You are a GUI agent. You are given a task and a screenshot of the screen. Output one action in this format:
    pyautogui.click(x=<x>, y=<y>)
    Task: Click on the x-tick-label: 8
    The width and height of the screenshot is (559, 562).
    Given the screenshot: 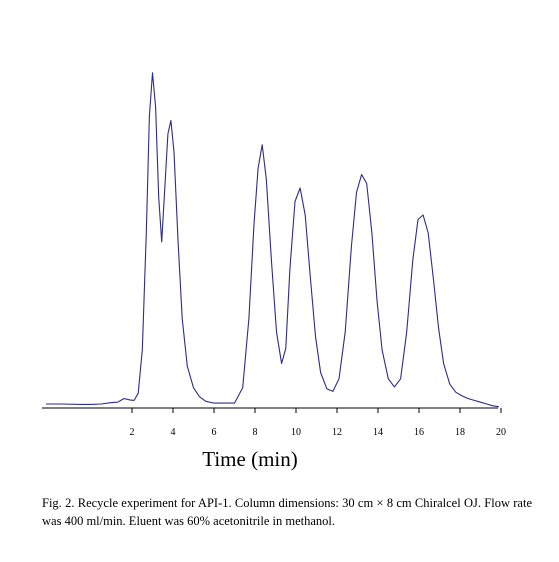 What is the action you would take?
    pyautogui.click(x=255, y=432)
    